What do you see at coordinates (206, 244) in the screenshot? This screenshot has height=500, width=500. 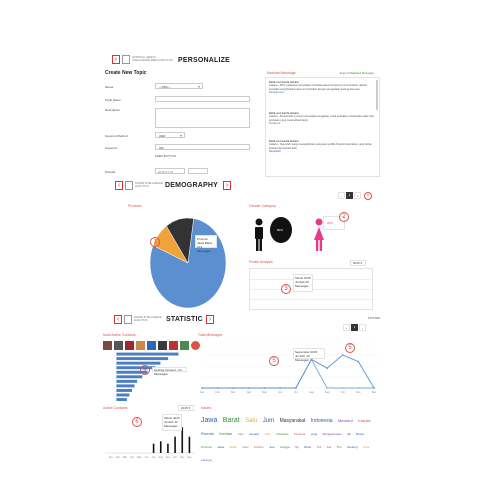 I see `province-tooltip: Provinsi Jawa Barat: 101 Messages` at bounding box center [206, 244].